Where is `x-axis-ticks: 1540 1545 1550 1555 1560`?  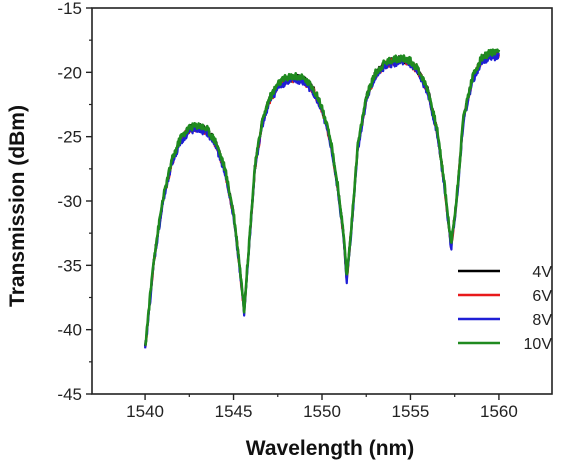
x-axis-ticks: 1540 1545 1550 1555 1560 is located at coordinates (322, 407).